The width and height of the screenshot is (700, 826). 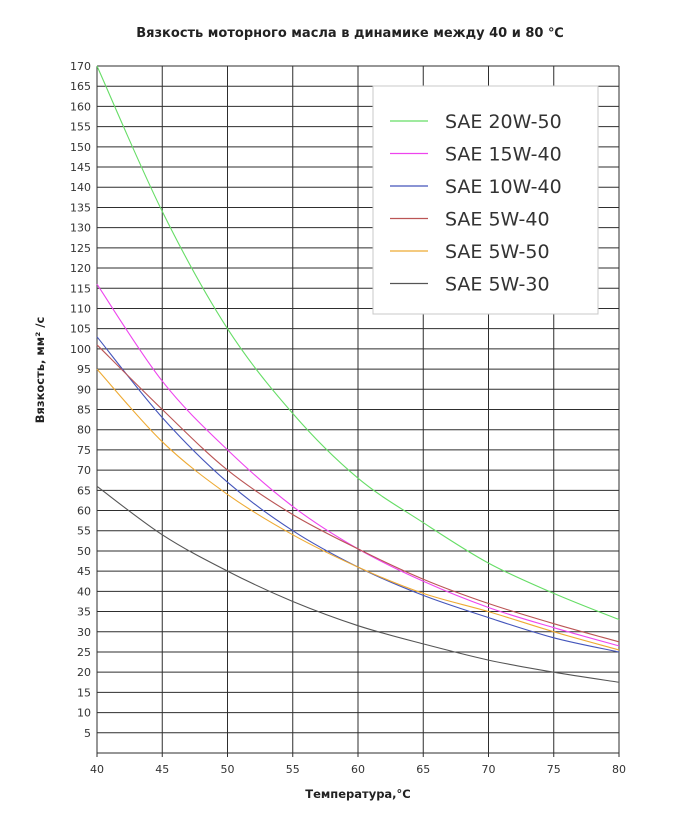 I want to click on legend-box, so click(x=485, y=200).